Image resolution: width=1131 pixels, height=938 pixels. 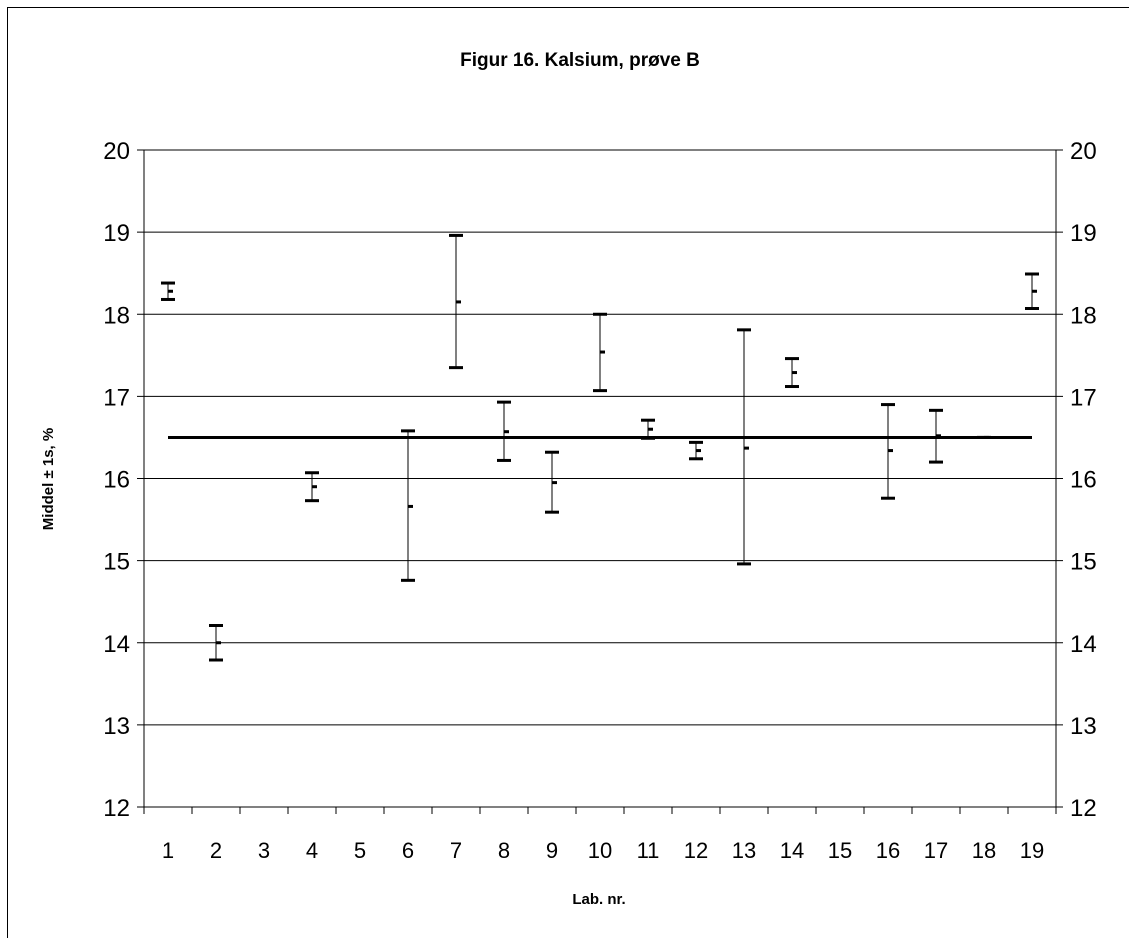 What do you see at coordinates (456, 850) in the screenshot?
I see `x-tick-label-7: 7` at bounding box center [456, 850].